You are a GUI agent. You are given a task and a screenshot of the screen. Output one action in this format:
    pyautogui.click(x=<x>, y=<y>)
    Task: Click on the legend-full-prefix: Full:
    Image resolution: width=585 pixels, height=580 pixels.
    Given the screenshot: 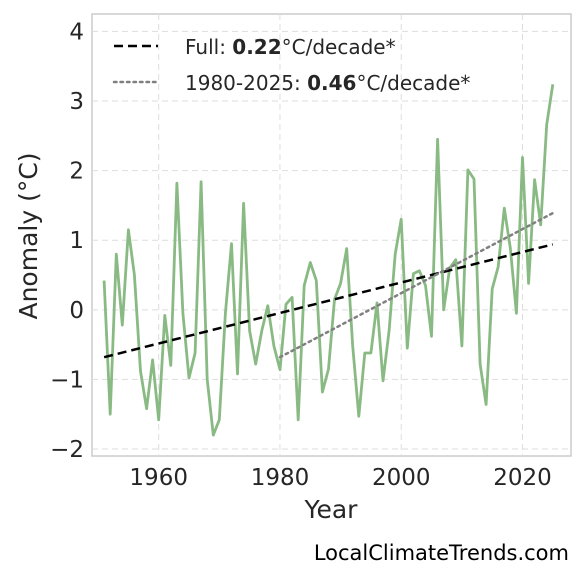 What is the action you would take?
    pyautogui.click(x=208, y=47)
    